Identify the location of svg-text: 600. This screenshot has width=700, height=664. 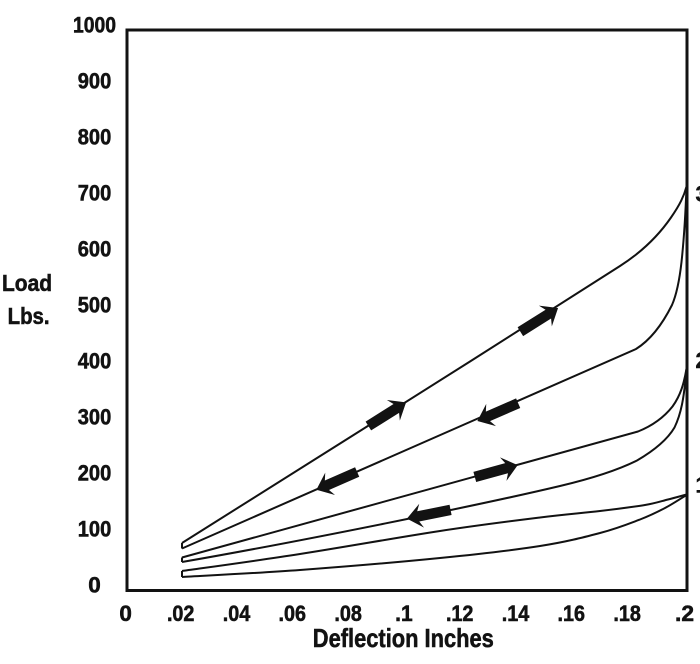
(95, 248).